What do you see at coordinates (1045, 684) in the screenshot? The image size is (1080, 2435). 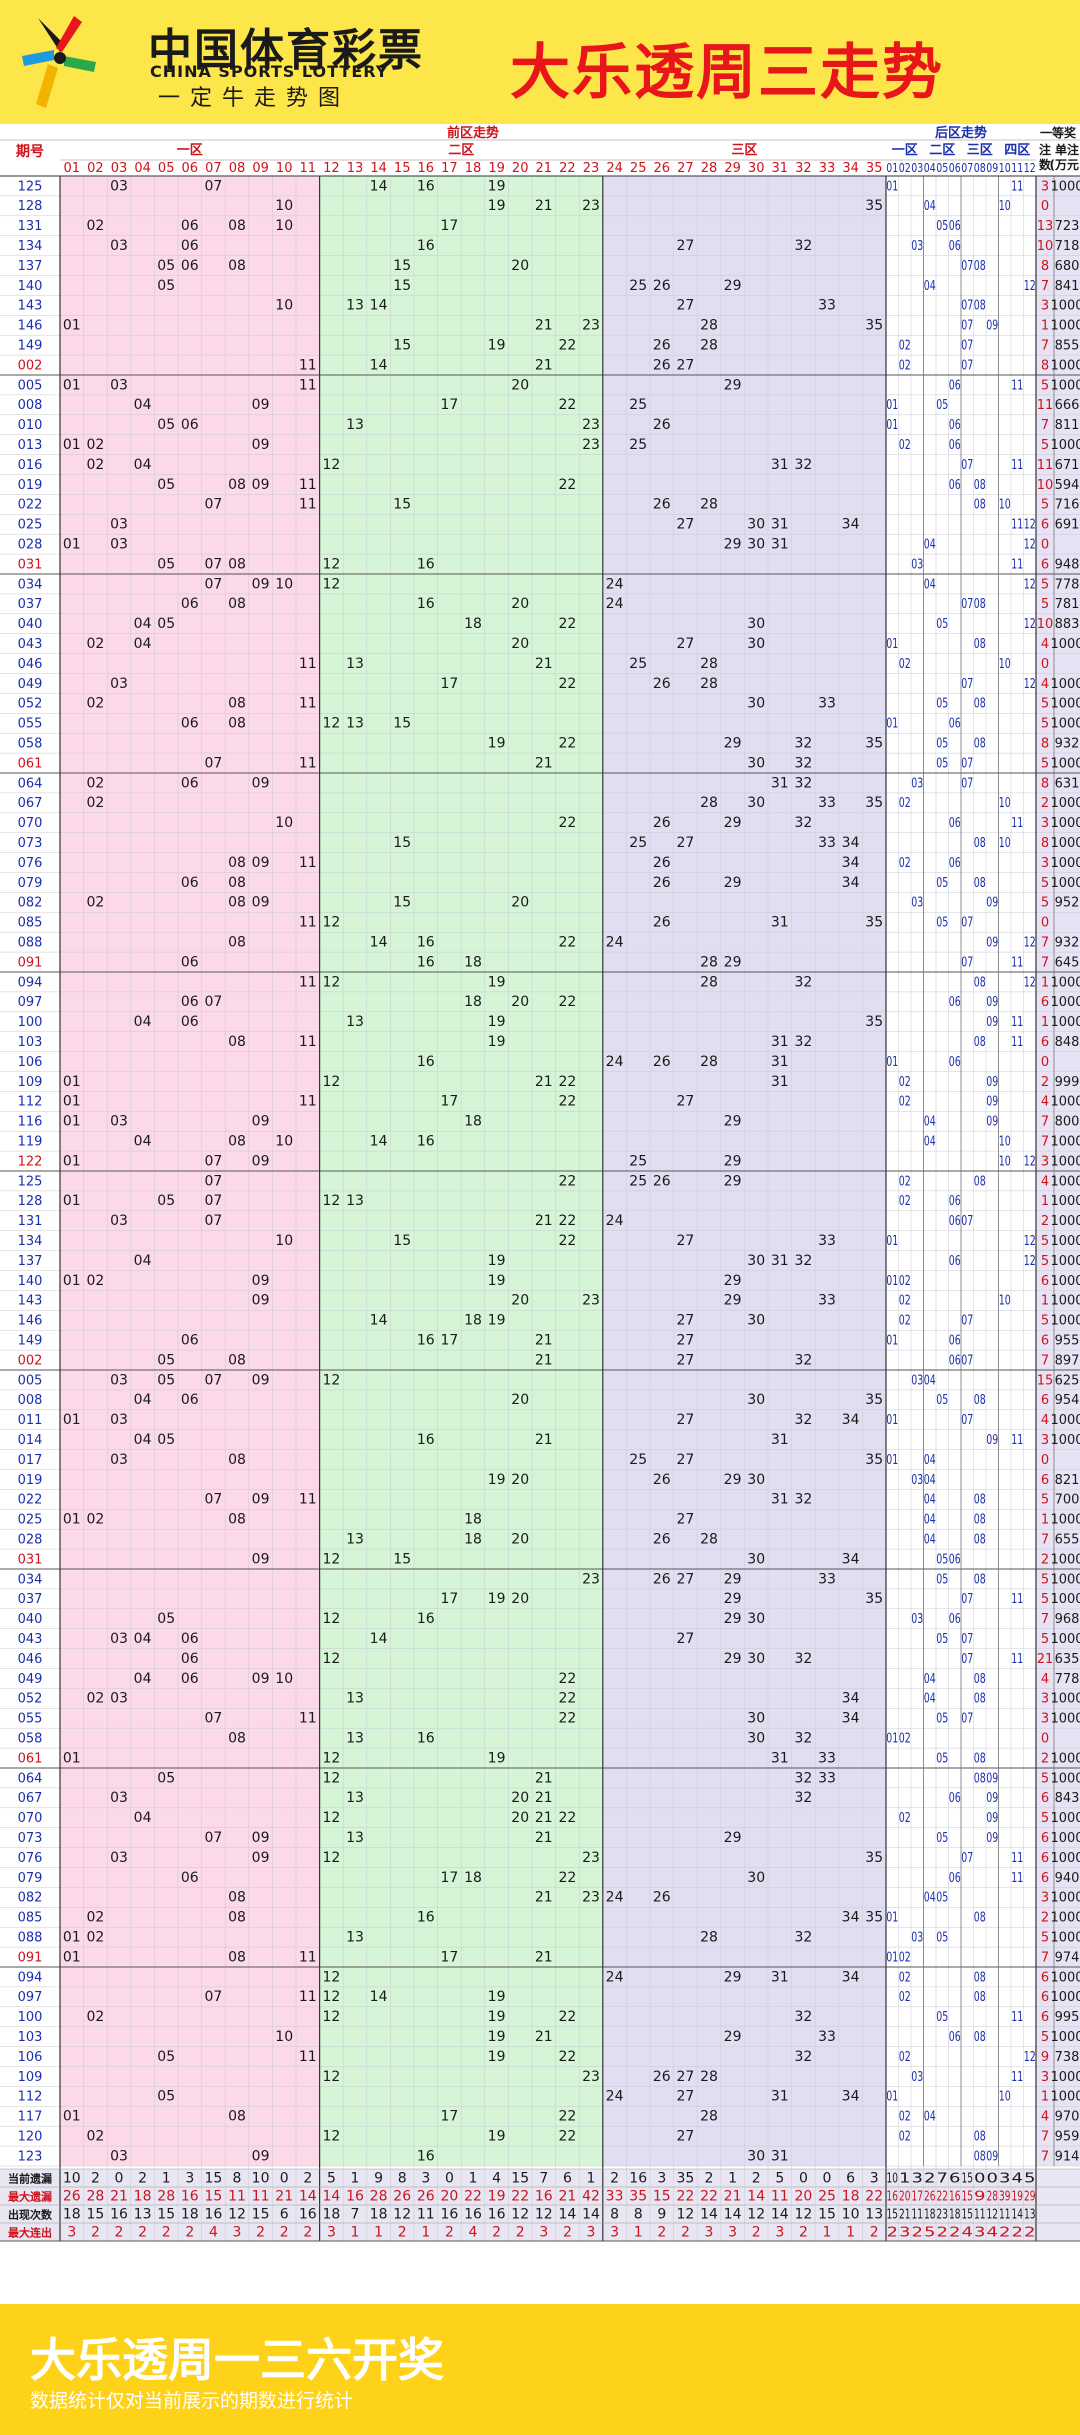 I see `prize-count: 4` at bounding box center [1045, 684].